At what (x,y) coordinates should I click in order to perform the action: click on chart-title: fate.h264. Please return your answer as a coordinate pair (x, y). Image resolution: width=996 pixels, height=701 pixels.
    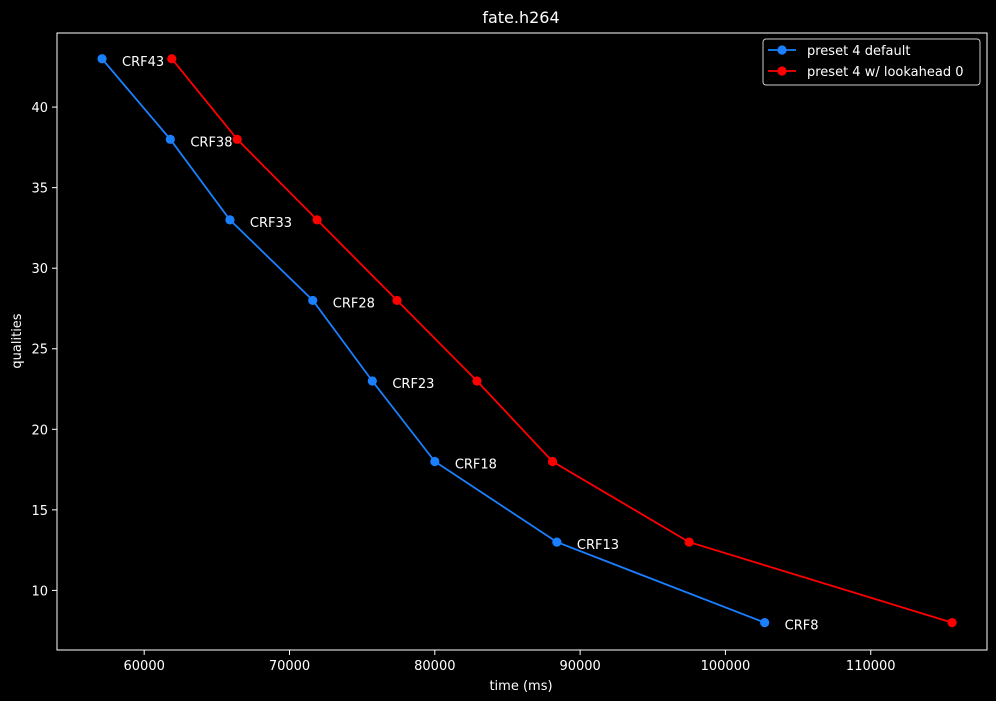
    Looking at the image, I should click on (520, 17).